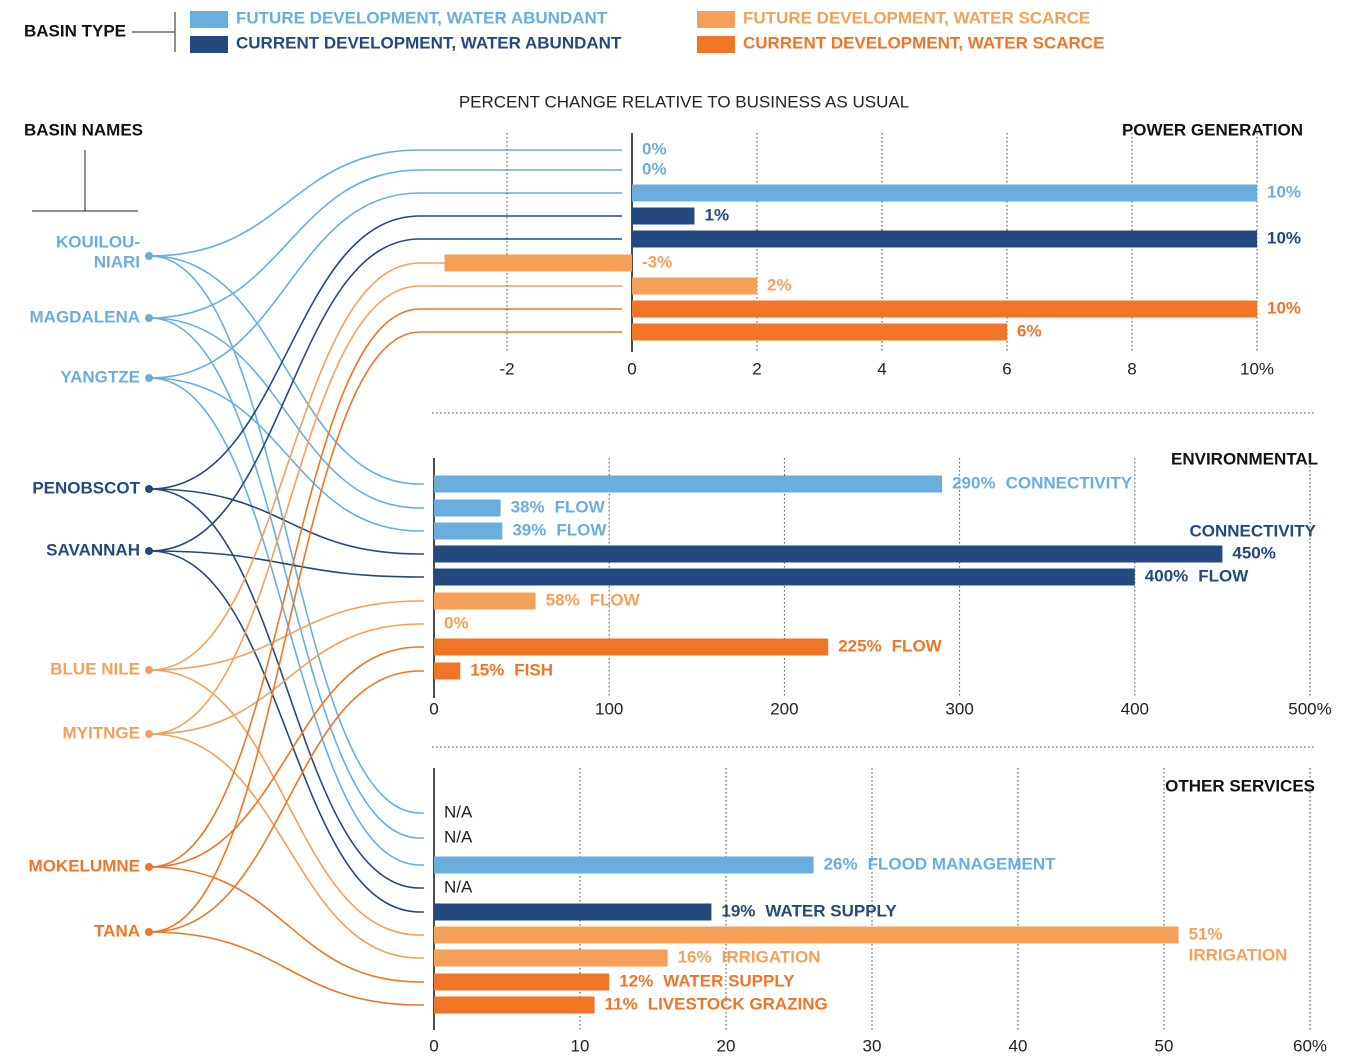 Image resolution: width=1355 pixels, height=1057 pixels. Describe the element at coordinates (784, 708) in the screenshot. I see `x-tick-label: 200` at that location.